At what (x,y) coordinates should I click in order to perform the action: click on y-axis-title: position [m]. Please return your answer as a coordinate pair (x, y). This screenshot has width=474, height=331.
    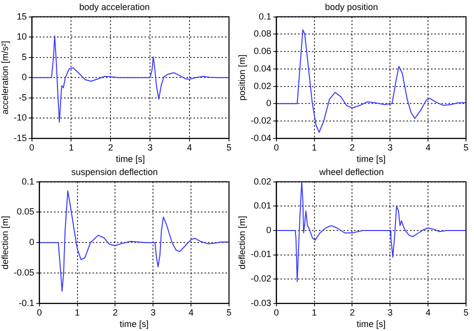
    Looking at the image, I should click on (241, 77).